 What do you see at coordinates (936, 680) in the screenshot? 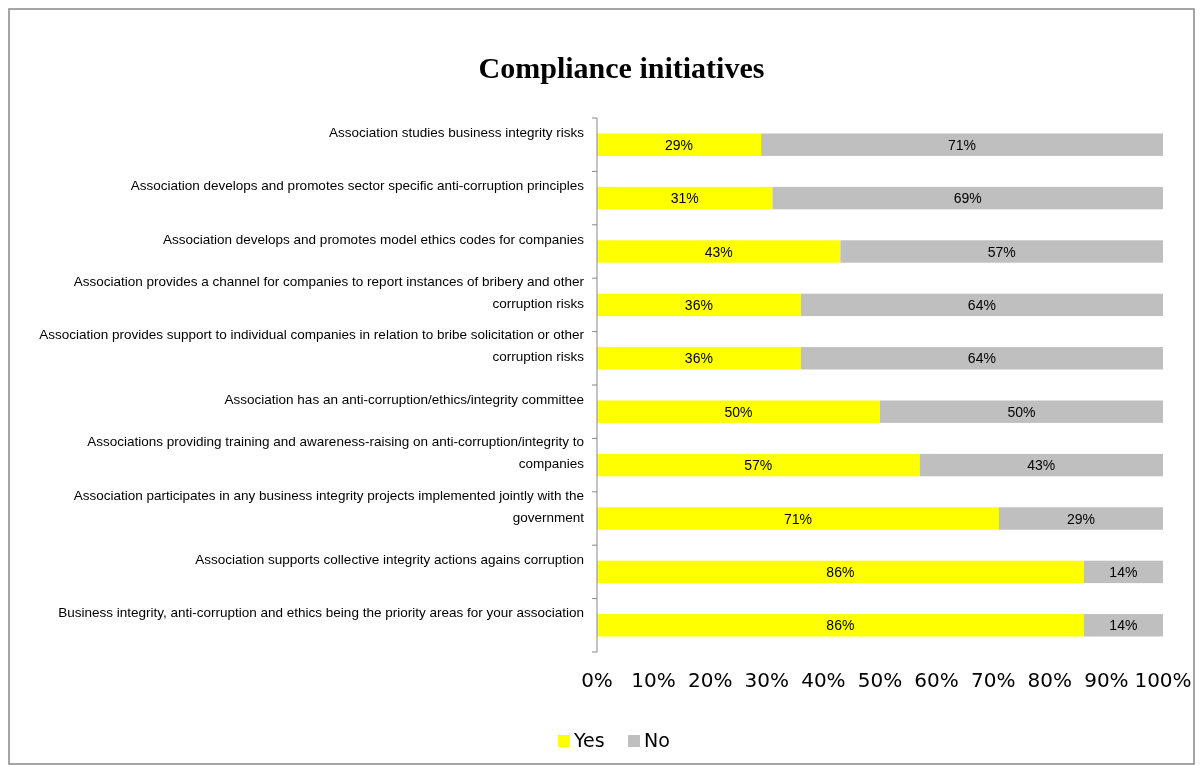
I see `x-tick-label: 60%` at bounding box center [936, 680].